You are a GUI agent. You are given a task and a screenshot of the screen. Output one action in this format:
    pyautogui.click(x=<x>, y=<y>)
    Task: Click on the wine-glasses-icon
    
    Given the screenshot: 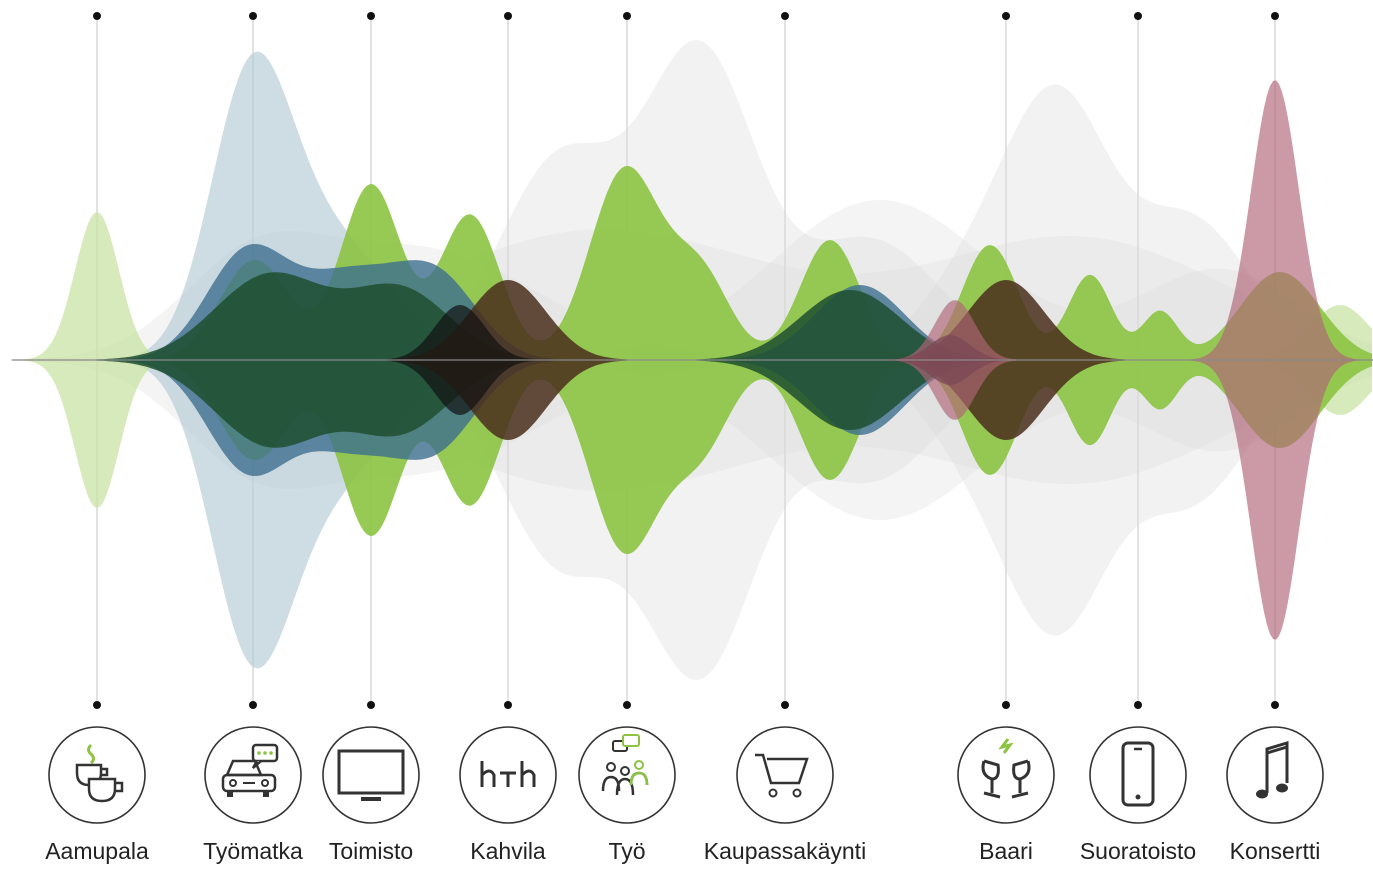 What is the action you would take?
    pyautogui.click(x=1006, y=775)
    